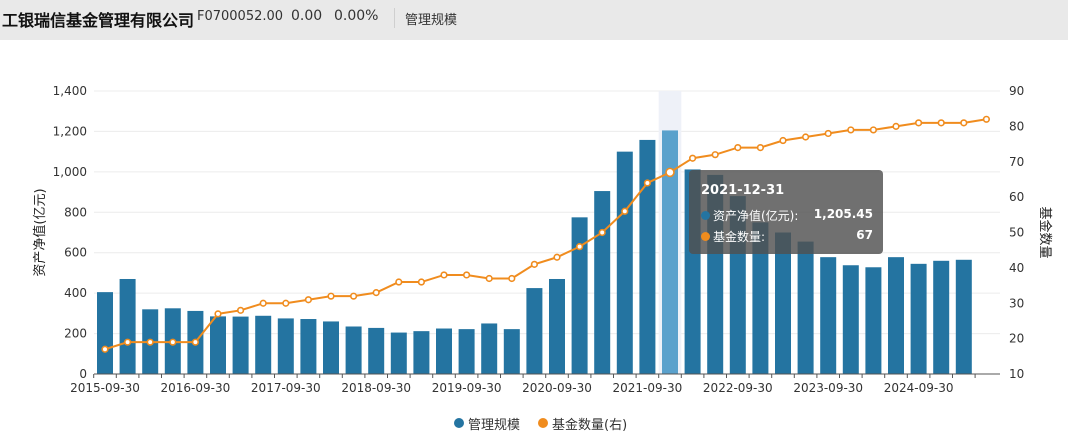 The width and height of the screenshot is (1068, 445). What do you see at coordinates (75, 293) in the screenshot?
I see `y-tick-label: 400` at bounding box center [75, 293].